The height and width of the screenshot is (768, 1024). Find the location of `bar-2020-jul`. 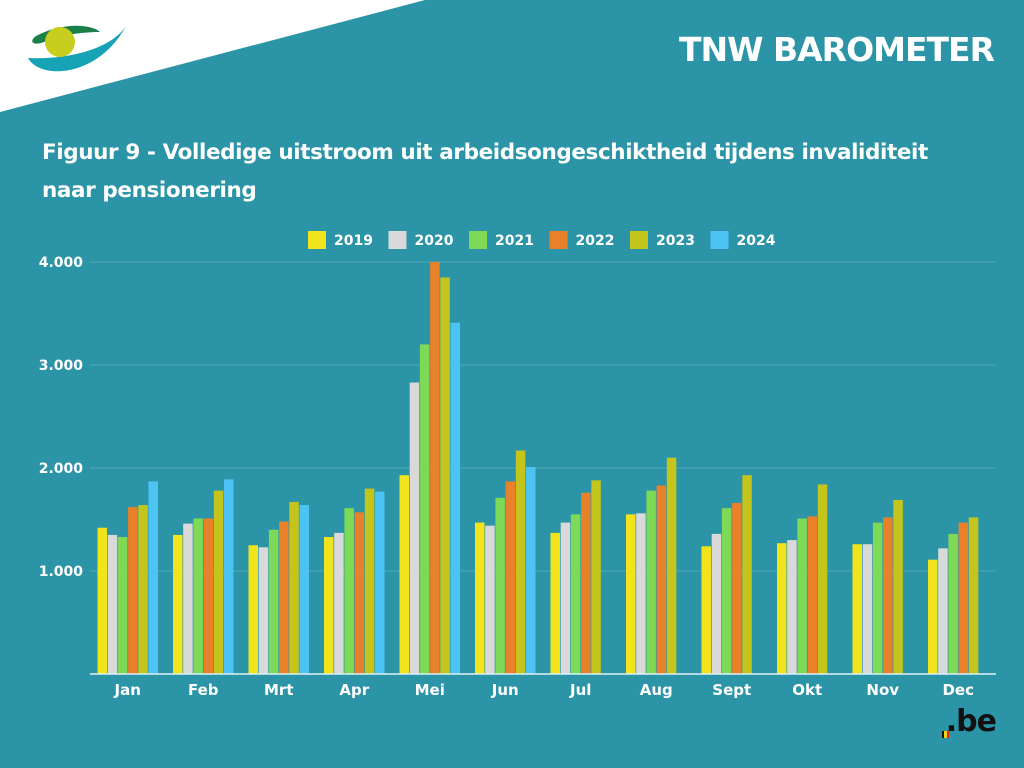

bar-2020-jul is located at coordinates (565, 598).